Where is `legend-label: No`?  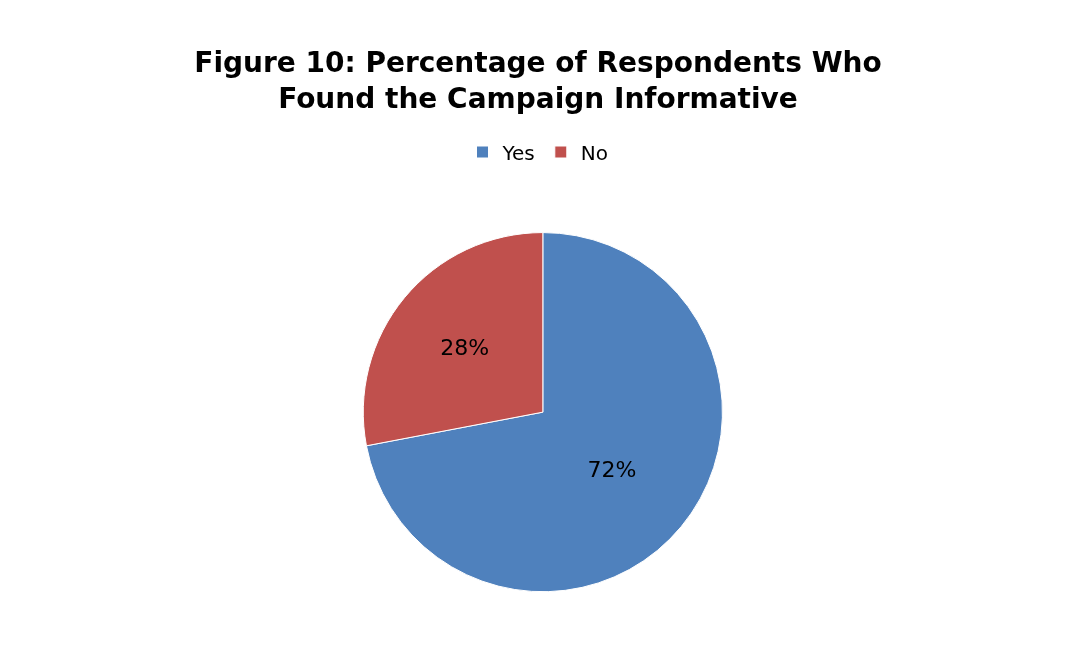
legend-label: No is located at coordinates (594, 152).